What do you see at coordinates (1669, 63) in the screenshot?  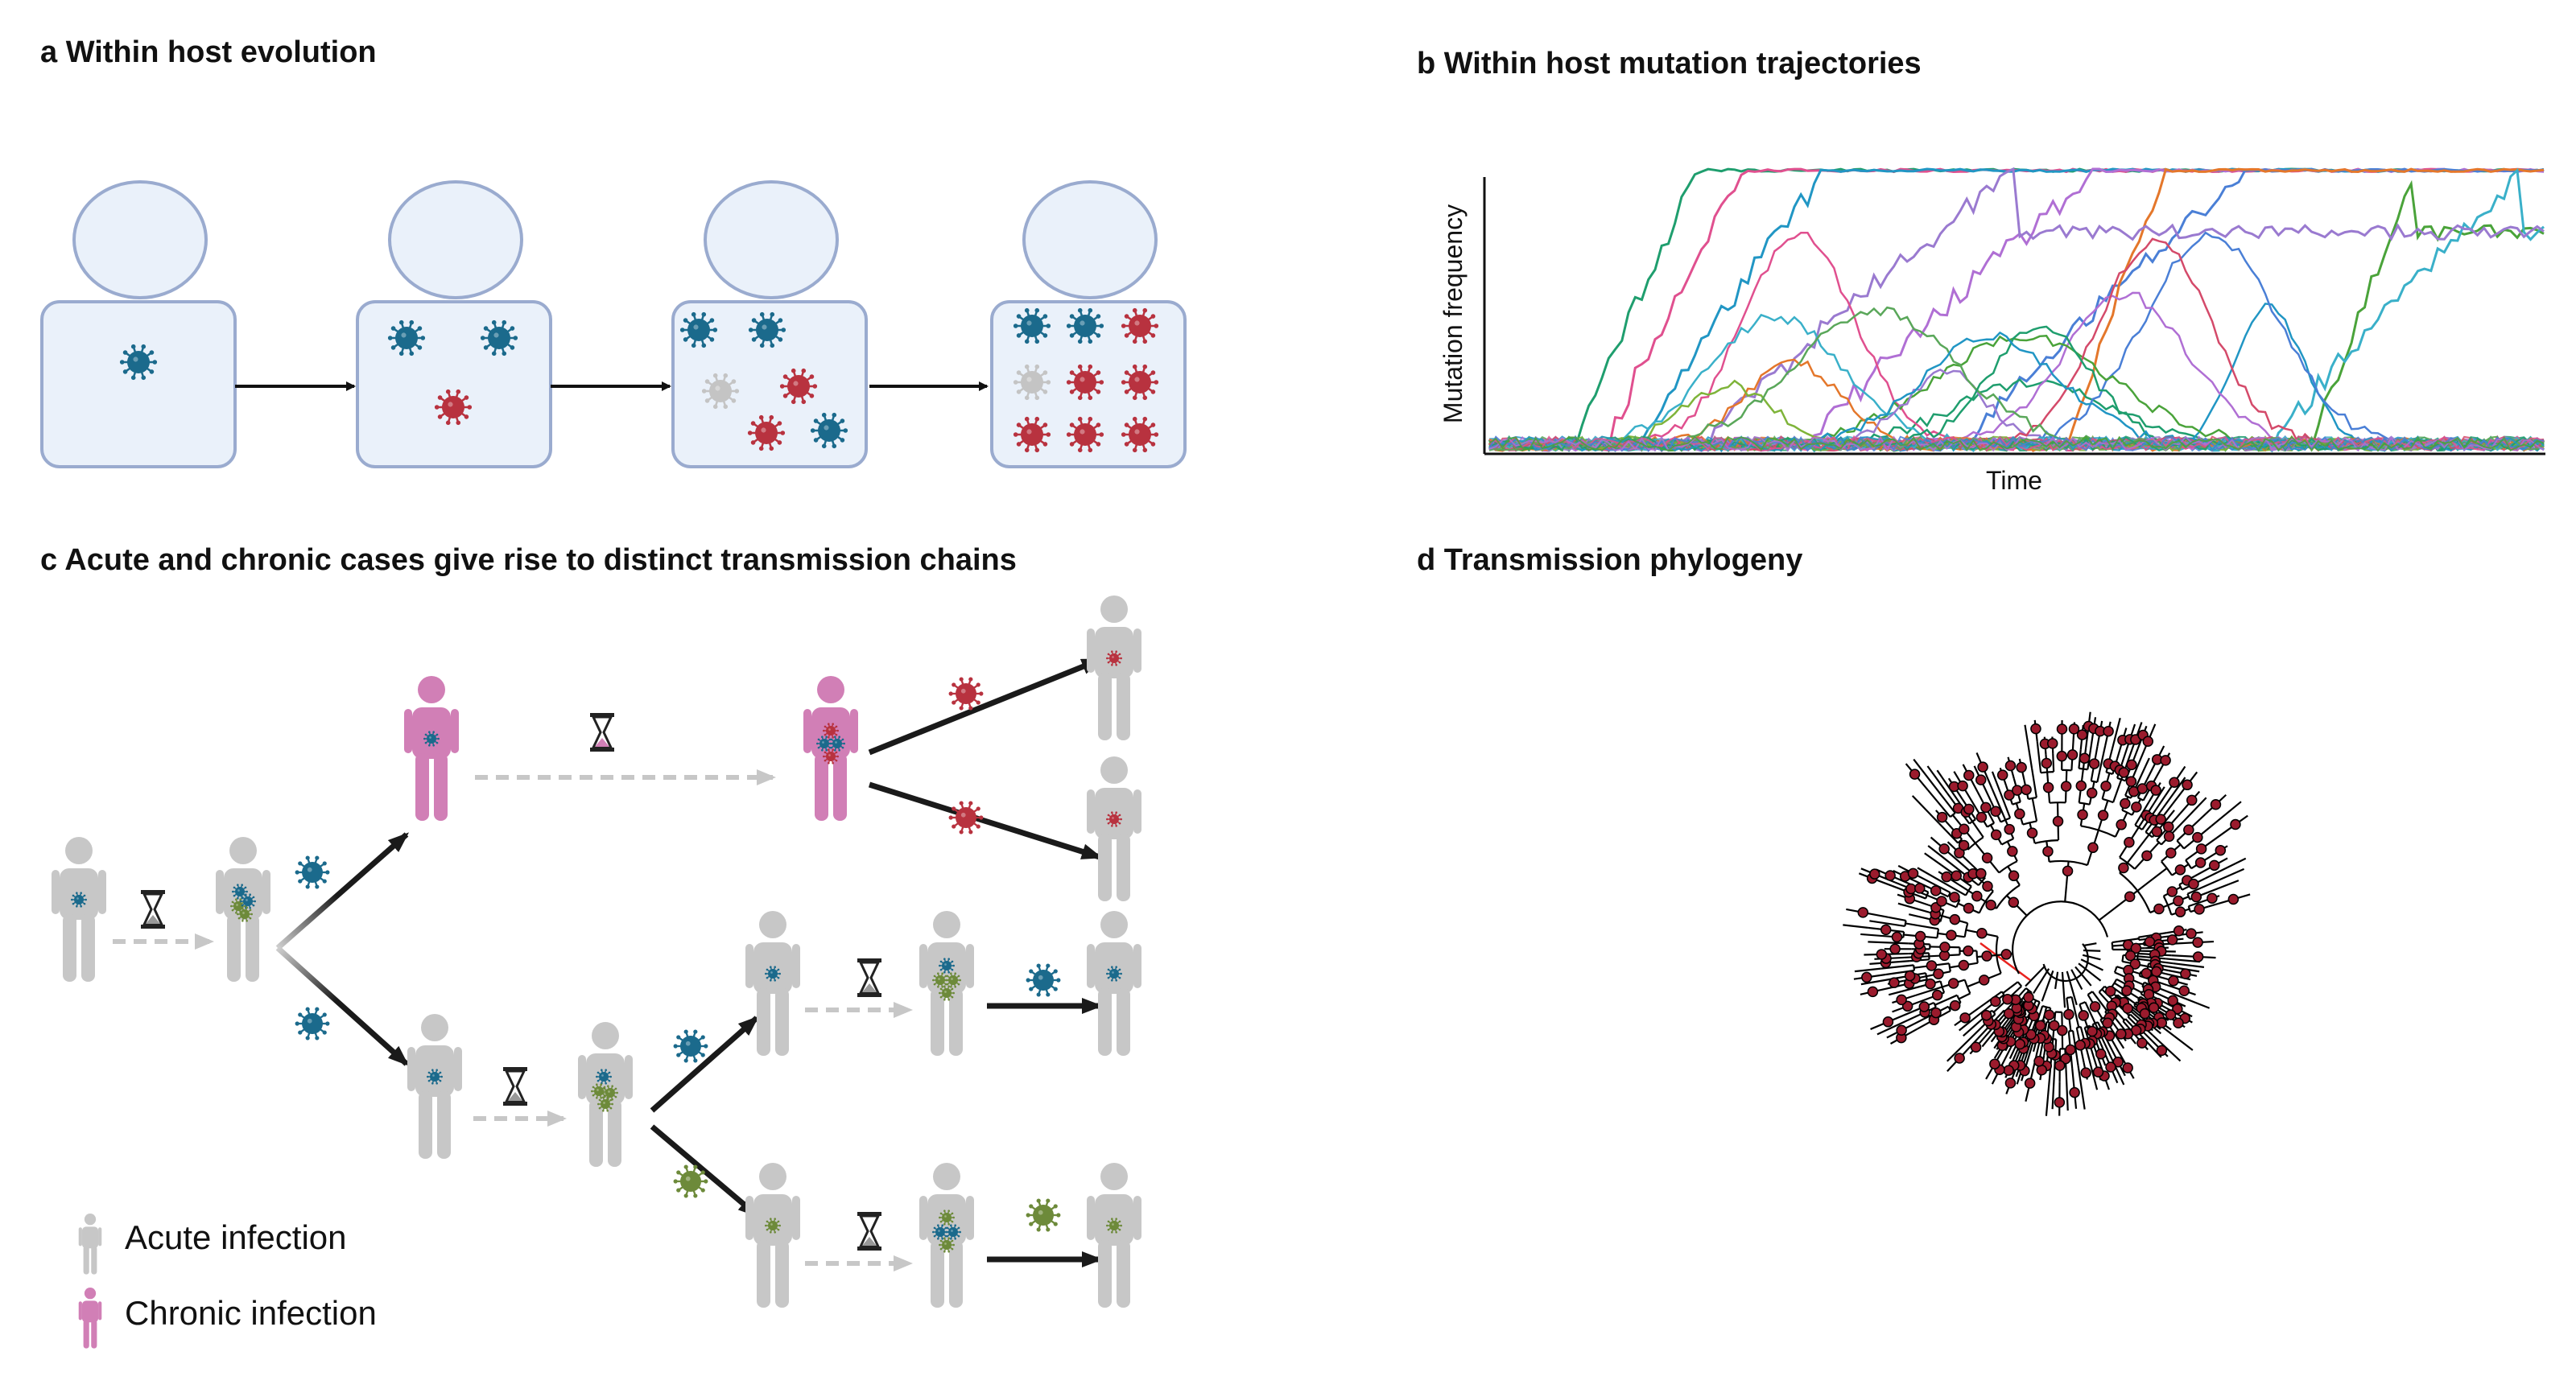 I see `panel-b-title: b Within host mutation trajectories` at bounding box center [1669, 63].